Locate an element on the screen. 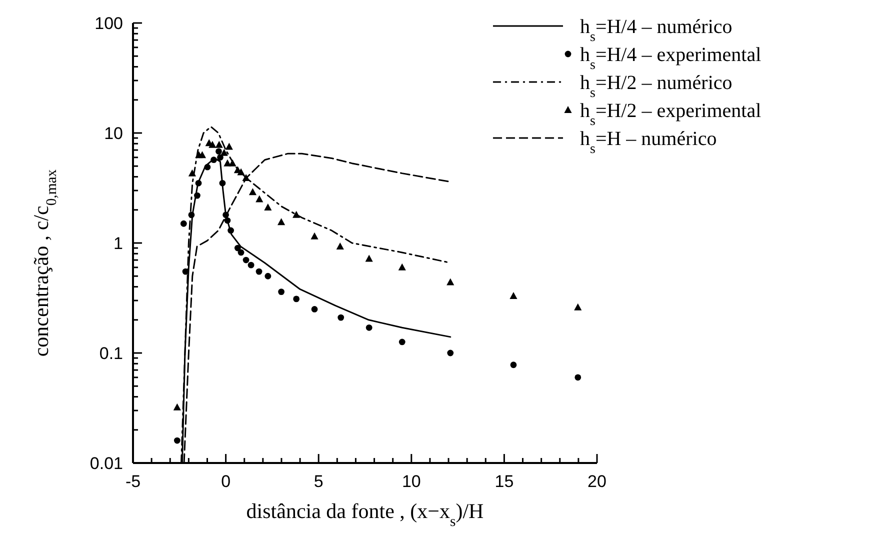 Image resolution: width=880 pixels, height=538 pixels. legend-label: h$_{s}$=H – numérico is located at coordinates (648, 142).